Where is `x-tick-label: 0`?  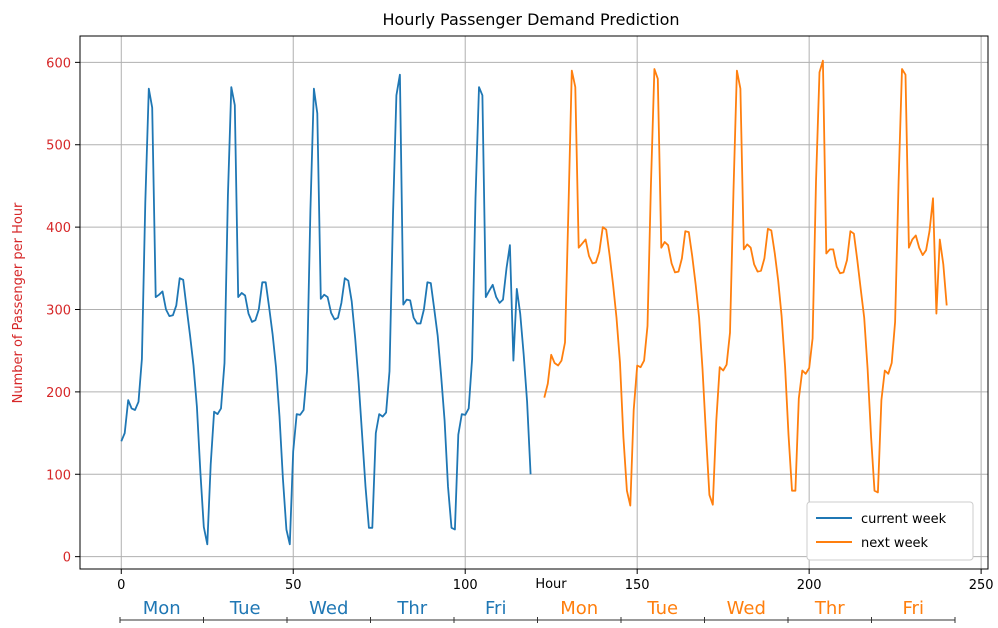 x-tick-label: 0 is located at coordinates (121, 585).